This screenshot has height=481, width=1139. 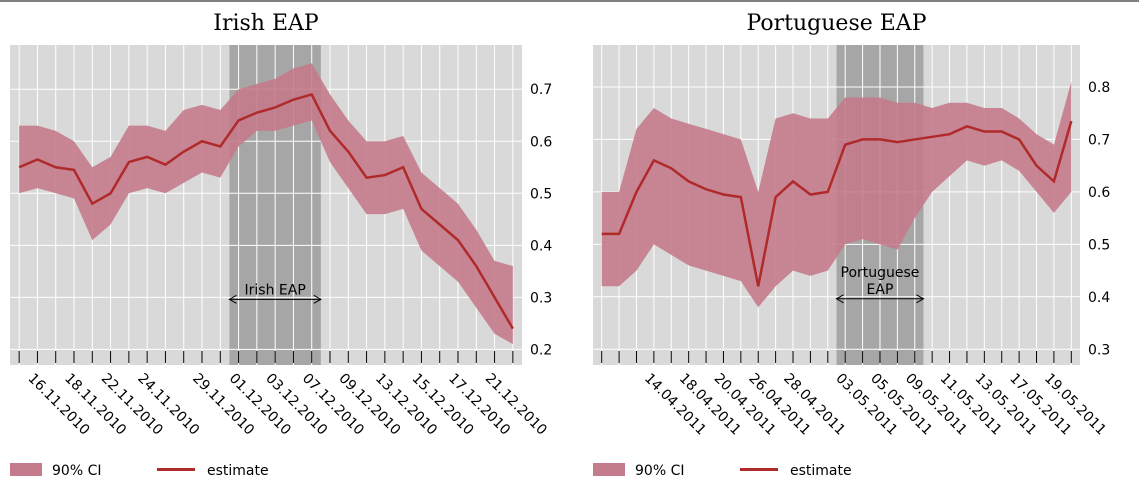 What do you see at coordinates (836, 23) in the screenshot?
I see `chart-title: Portuguese EAP` at bounding box center [836, 23].